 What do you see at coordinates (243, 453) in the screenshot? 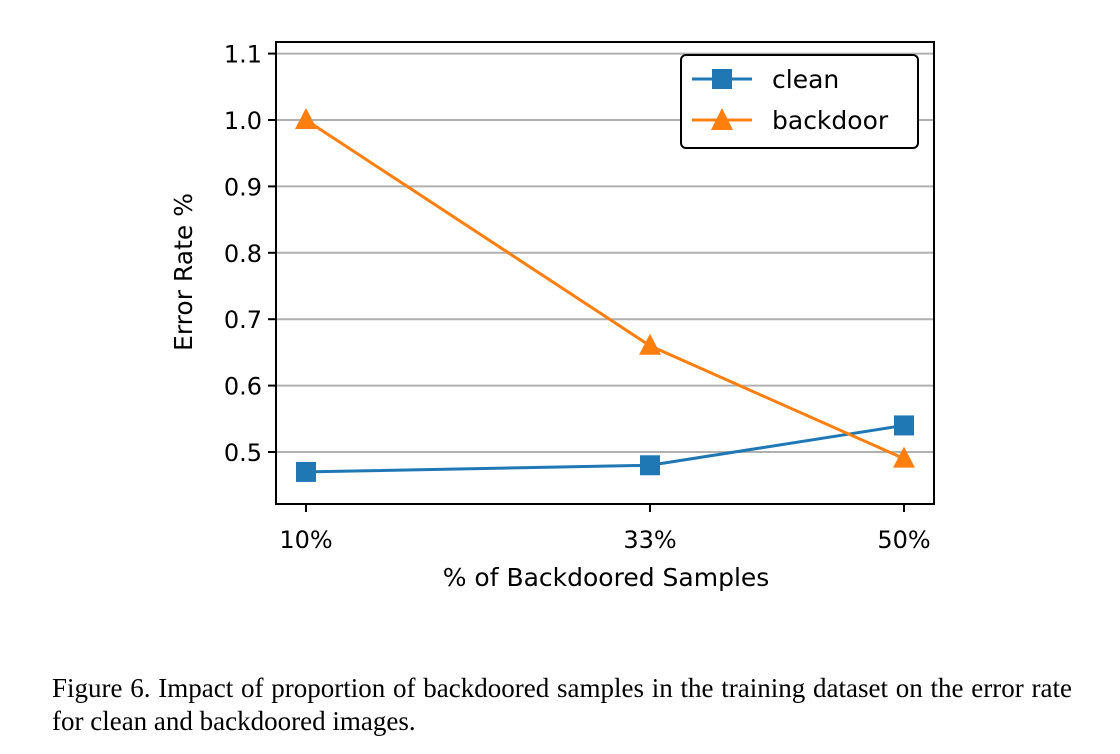
I see `y-tick-label: 0.5` at bounding box center [243, 453].